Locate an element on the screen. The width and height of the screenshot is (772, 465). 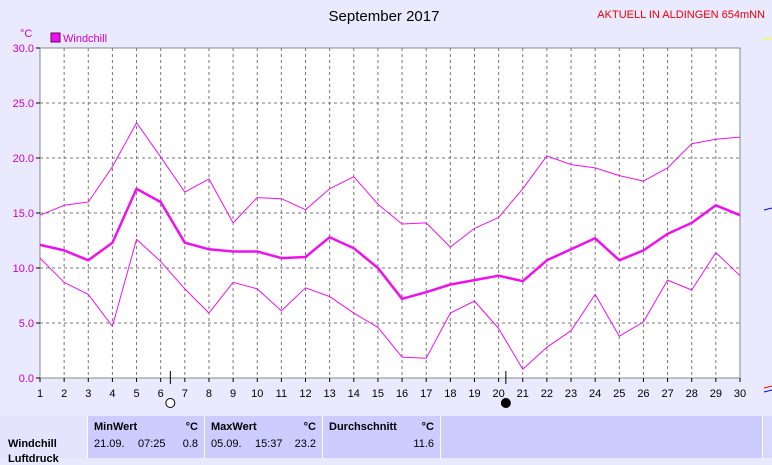
avg-value: 11.6 is located at coordinates (423, 444).